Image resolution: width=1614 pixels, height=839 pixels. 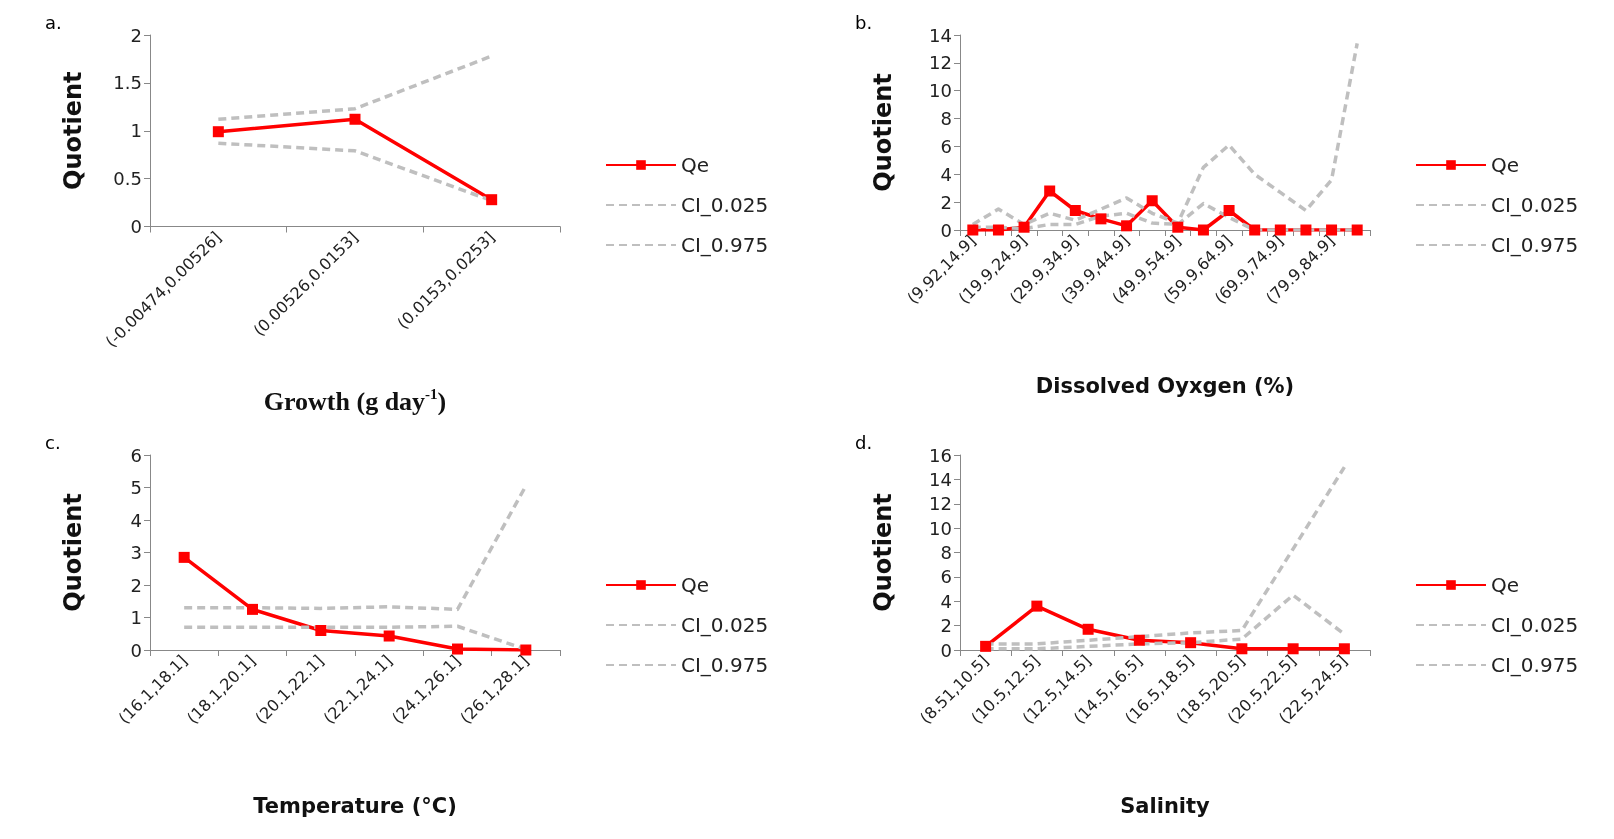 I want to click on y-tick-label: 0, so click(x=136, y=226).